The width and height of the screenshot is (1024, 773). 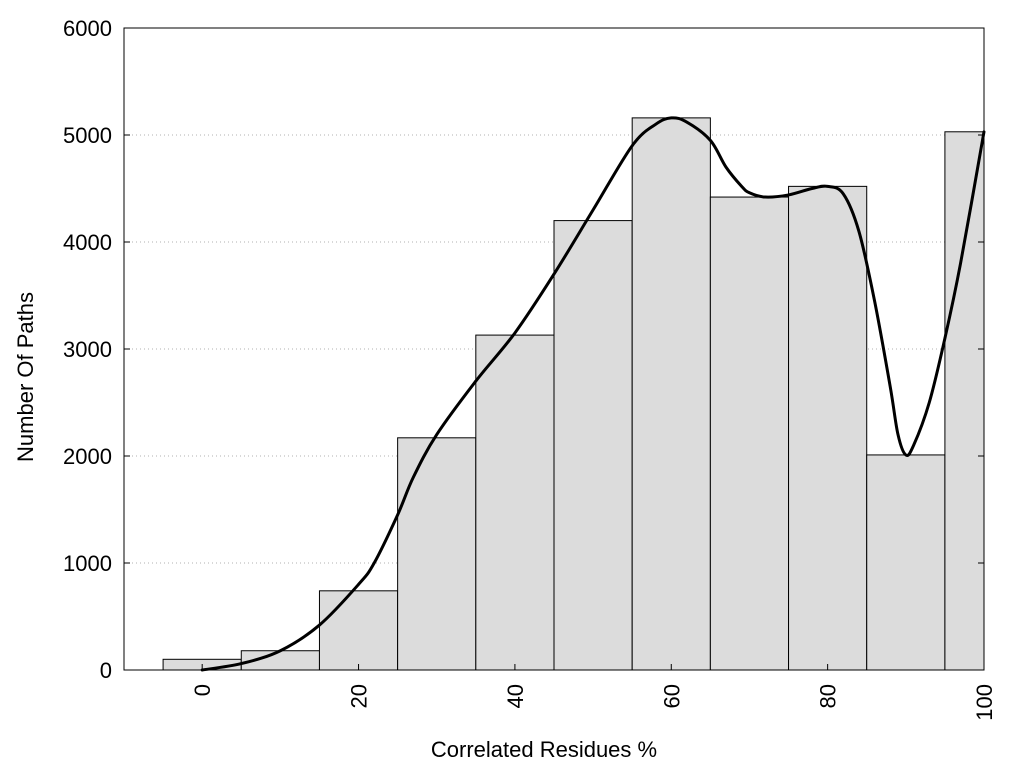 What do you see at coordinates (828, 696) in the screenshot?
I see `x-tick-label: 80` at bounding box center [828, 696].